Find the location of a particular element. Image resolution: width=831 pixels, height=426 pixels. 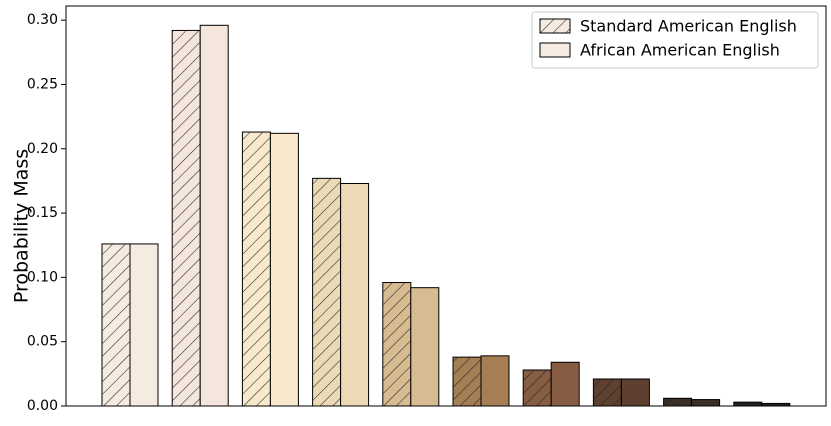

legend-swatch is located at coordinates (555, 50).